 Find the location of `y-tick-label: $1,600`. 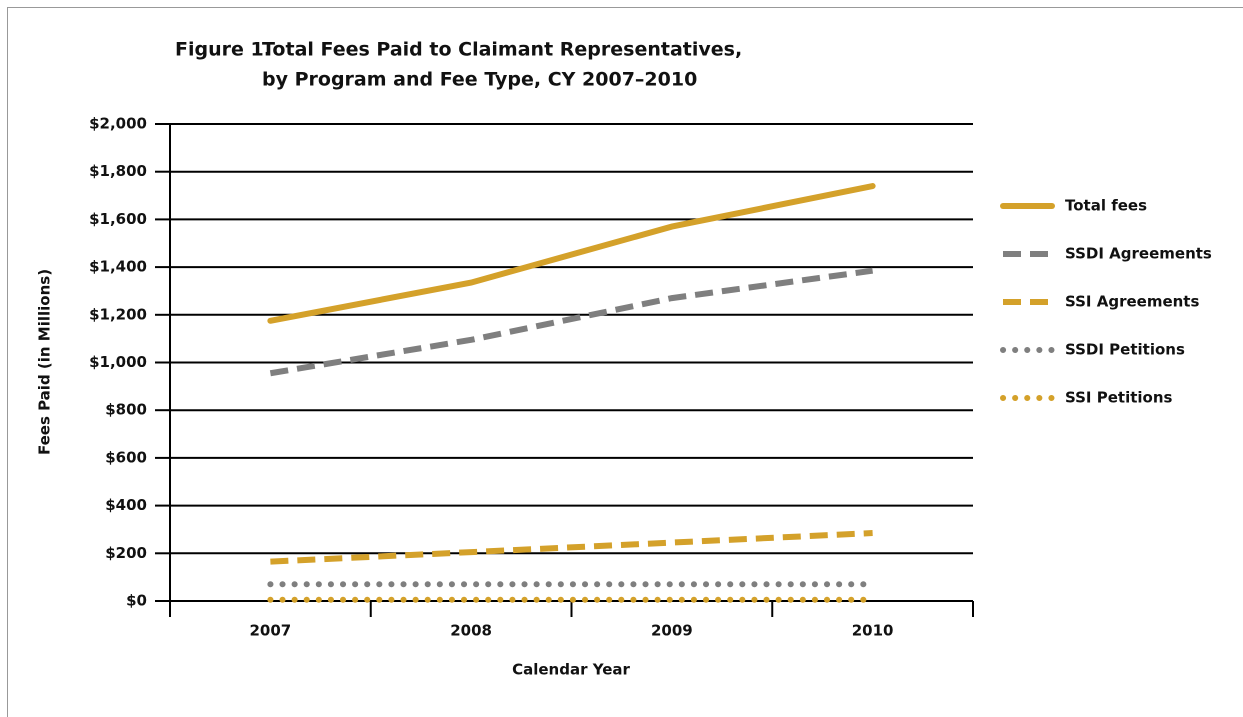

y-tick-label: $1,600 is located at coordinates (118, 219).